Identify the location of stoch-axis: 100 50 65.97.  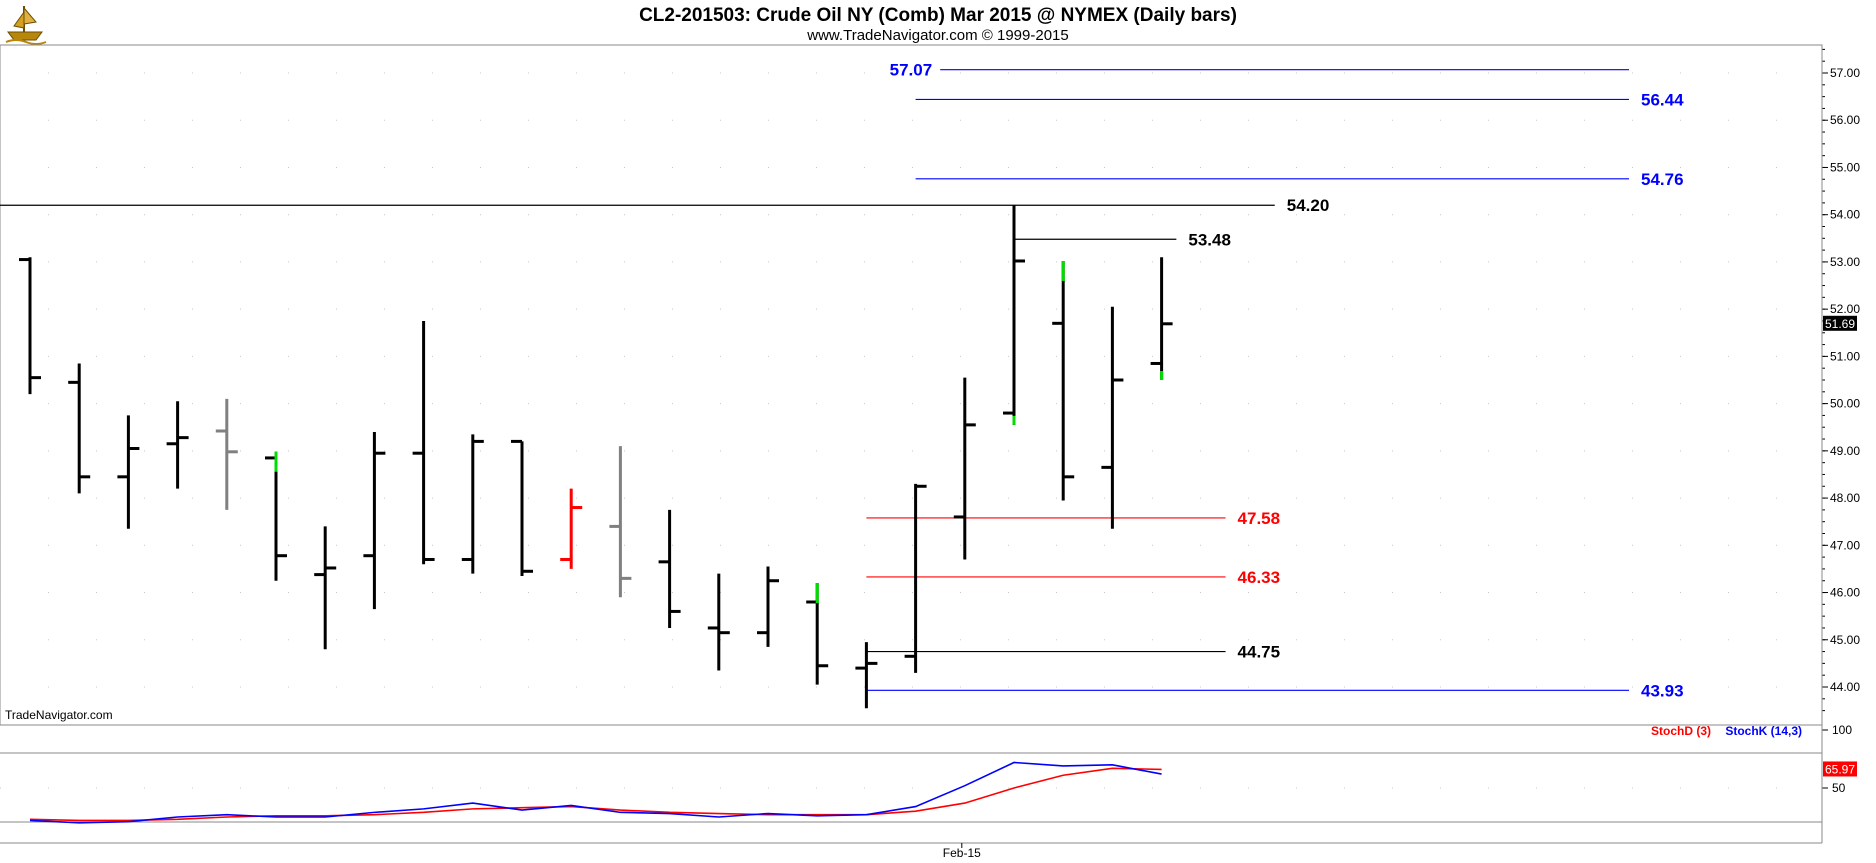
(1839, 759).